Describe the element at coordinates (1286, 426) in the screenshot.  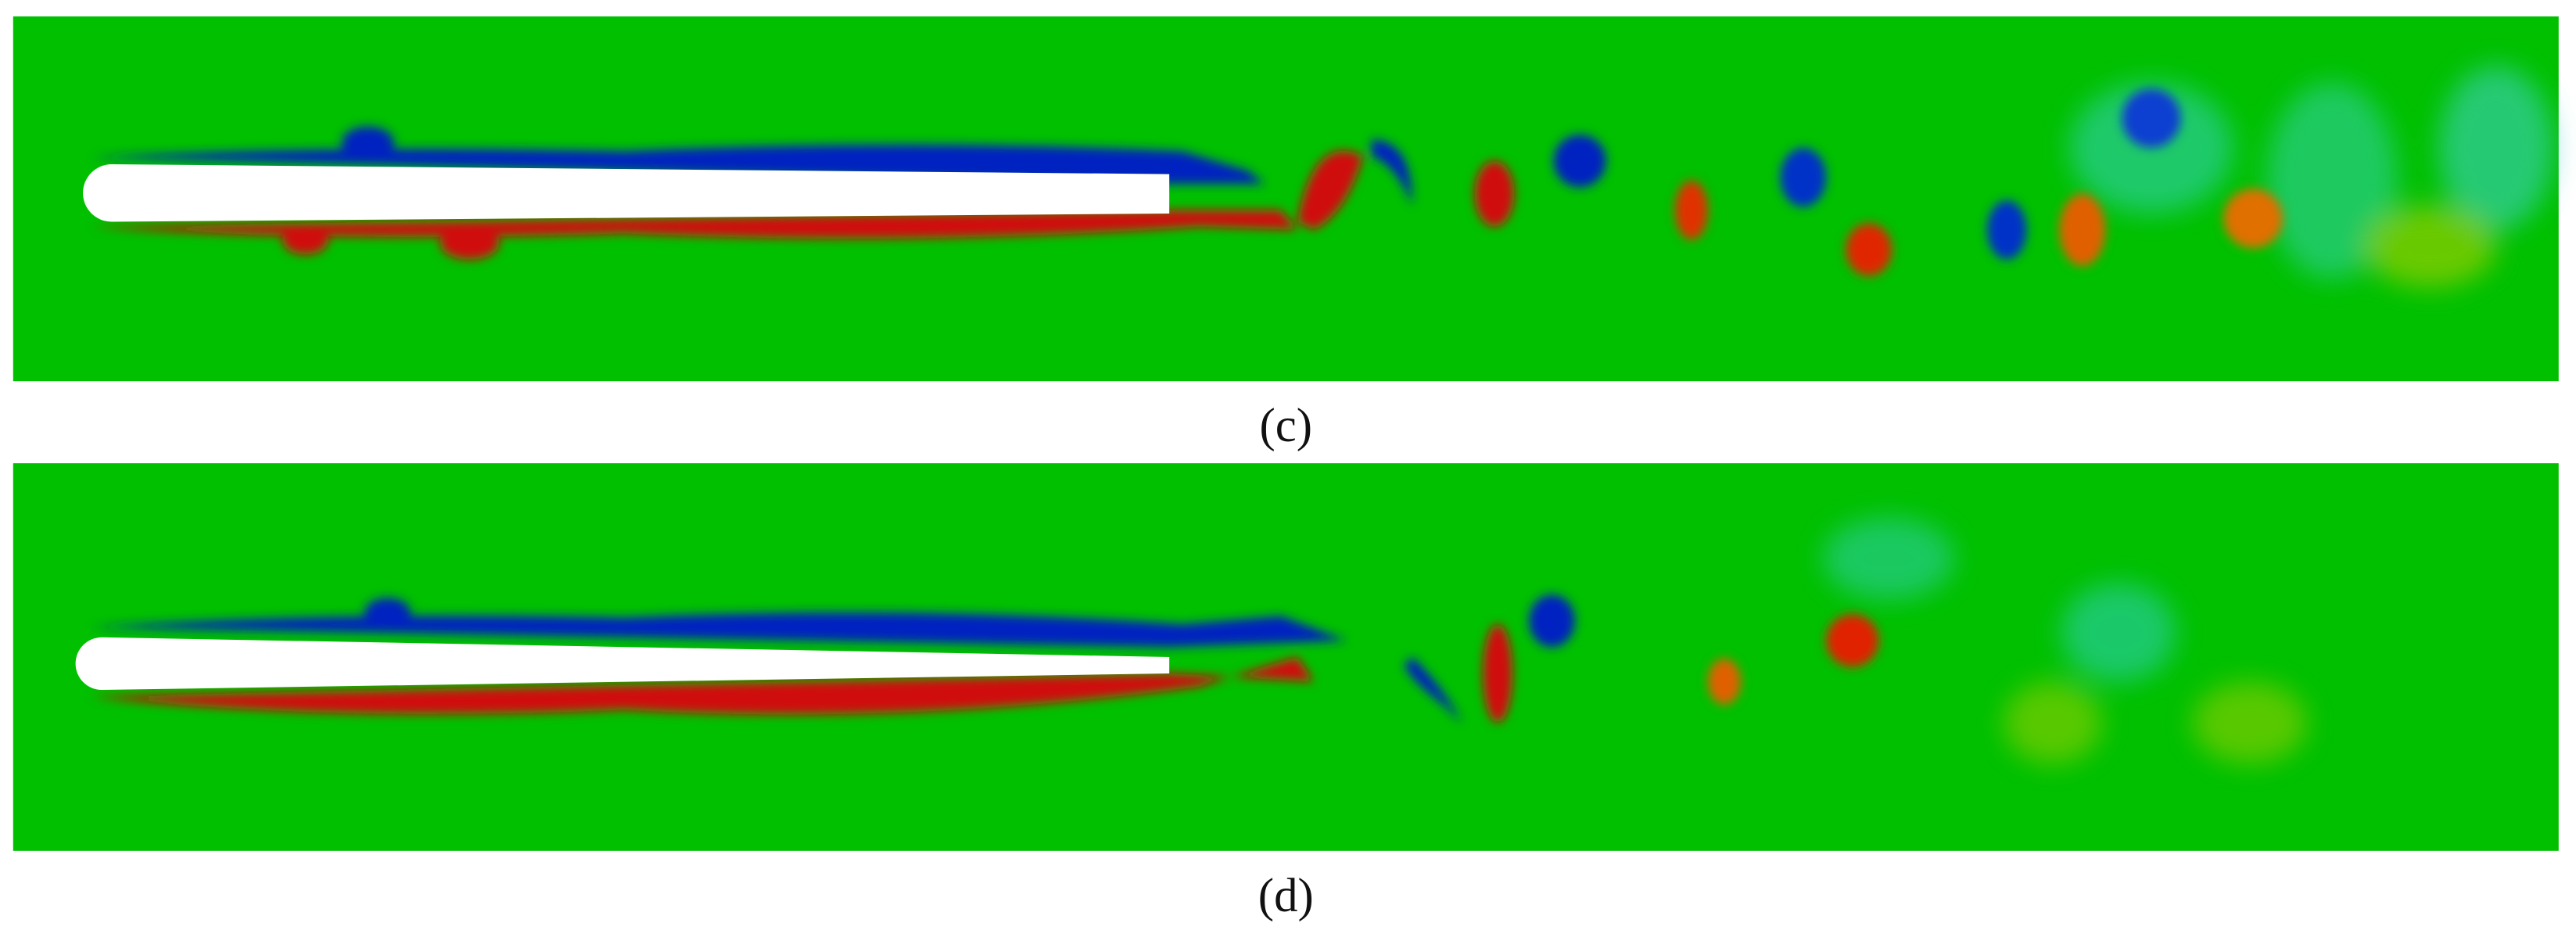
I see `panel-label: (c)` at that location.